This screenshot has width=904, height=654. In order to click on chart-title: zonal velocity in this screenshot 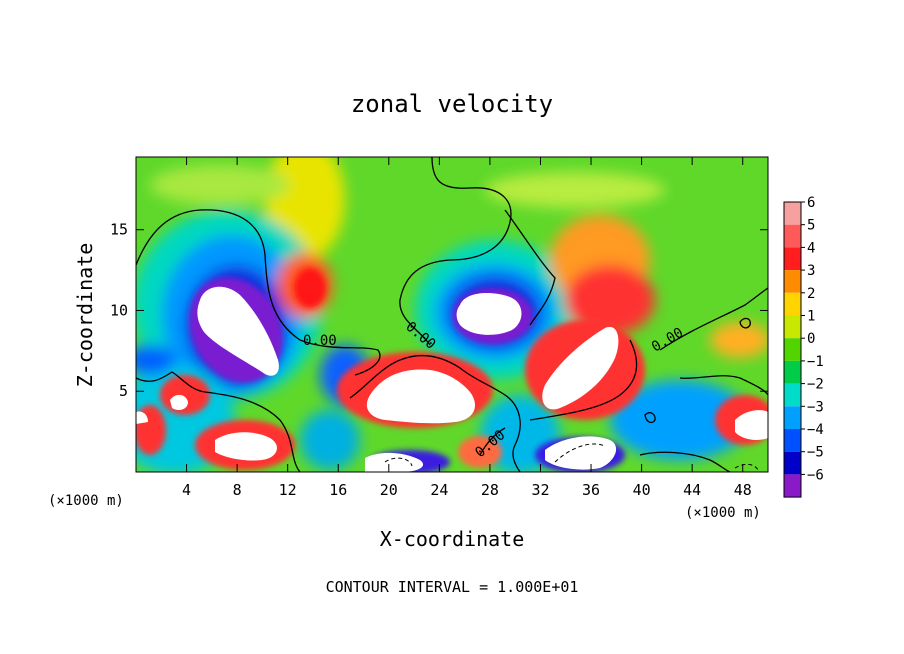, I will do `click(452, 104)`.